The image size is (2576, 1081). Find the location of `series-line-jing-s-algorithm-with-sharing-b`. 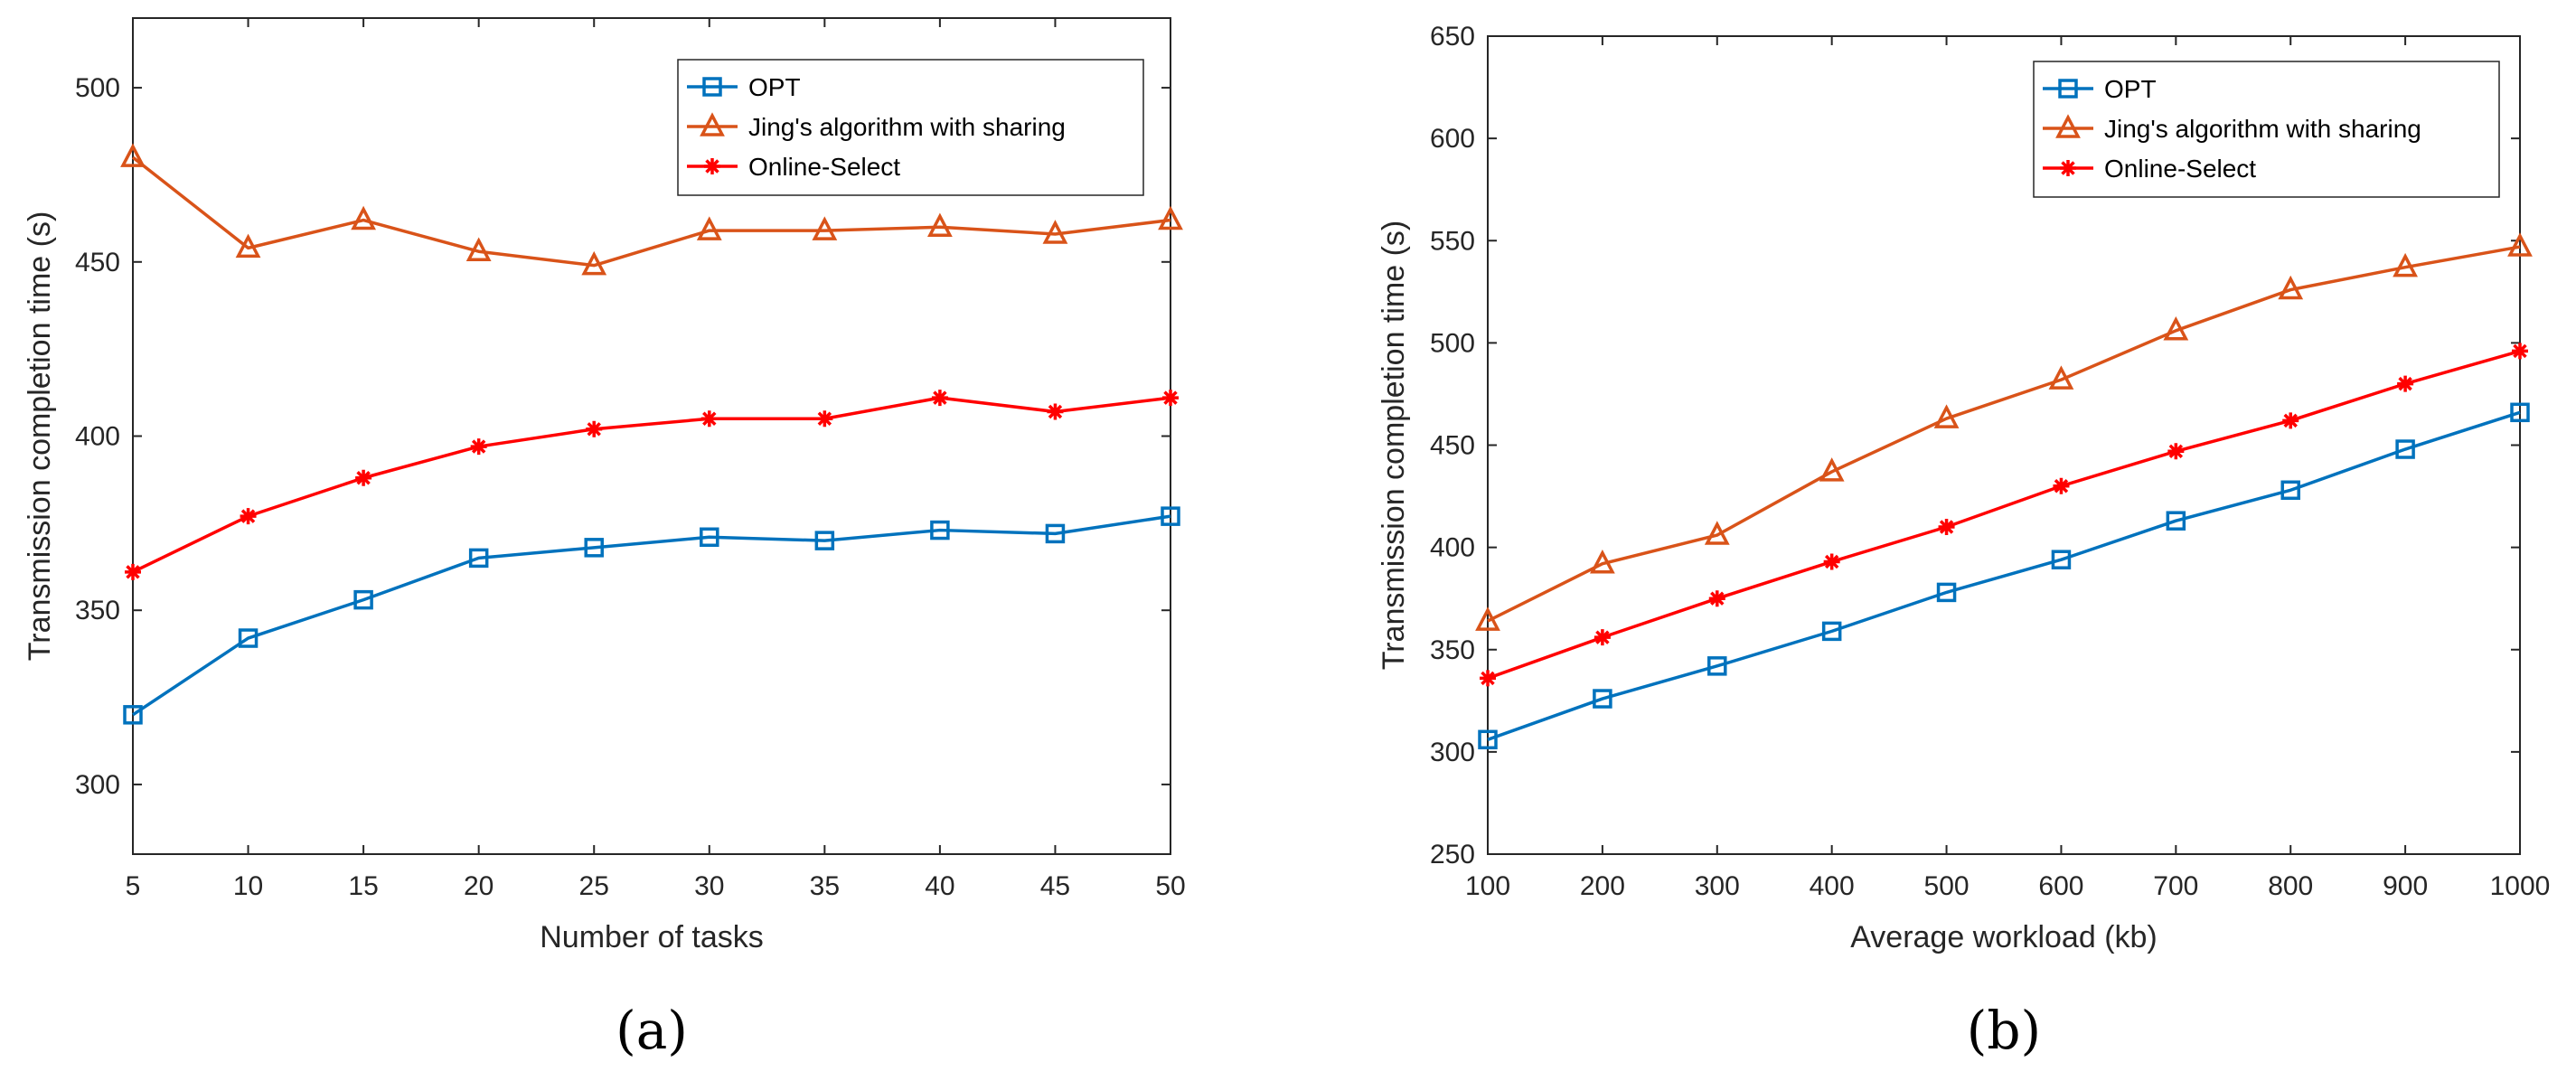

series-line-jing-s-algorithm-with-sharing-b is located at coordinates (2004, 434).